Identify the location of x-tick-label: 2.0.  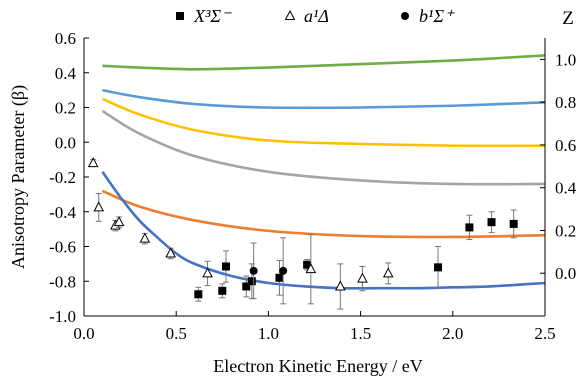
(452, 333).